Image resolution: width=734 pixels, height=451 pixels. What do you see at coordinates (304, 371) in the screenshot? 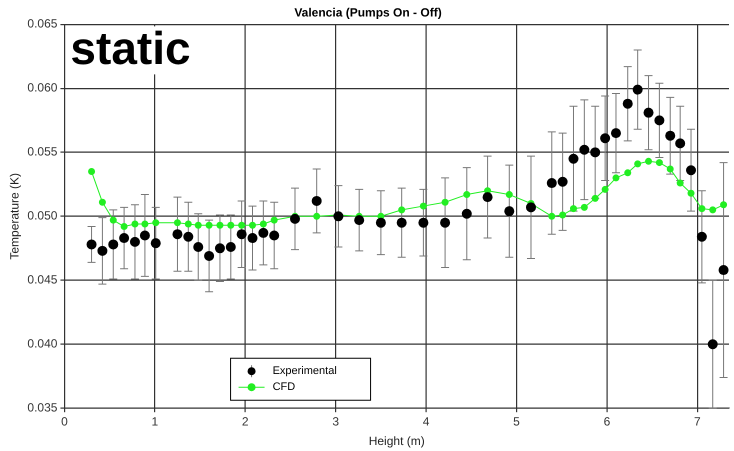
I see `legend-label: Experimental` at bounding box center [304, 371].